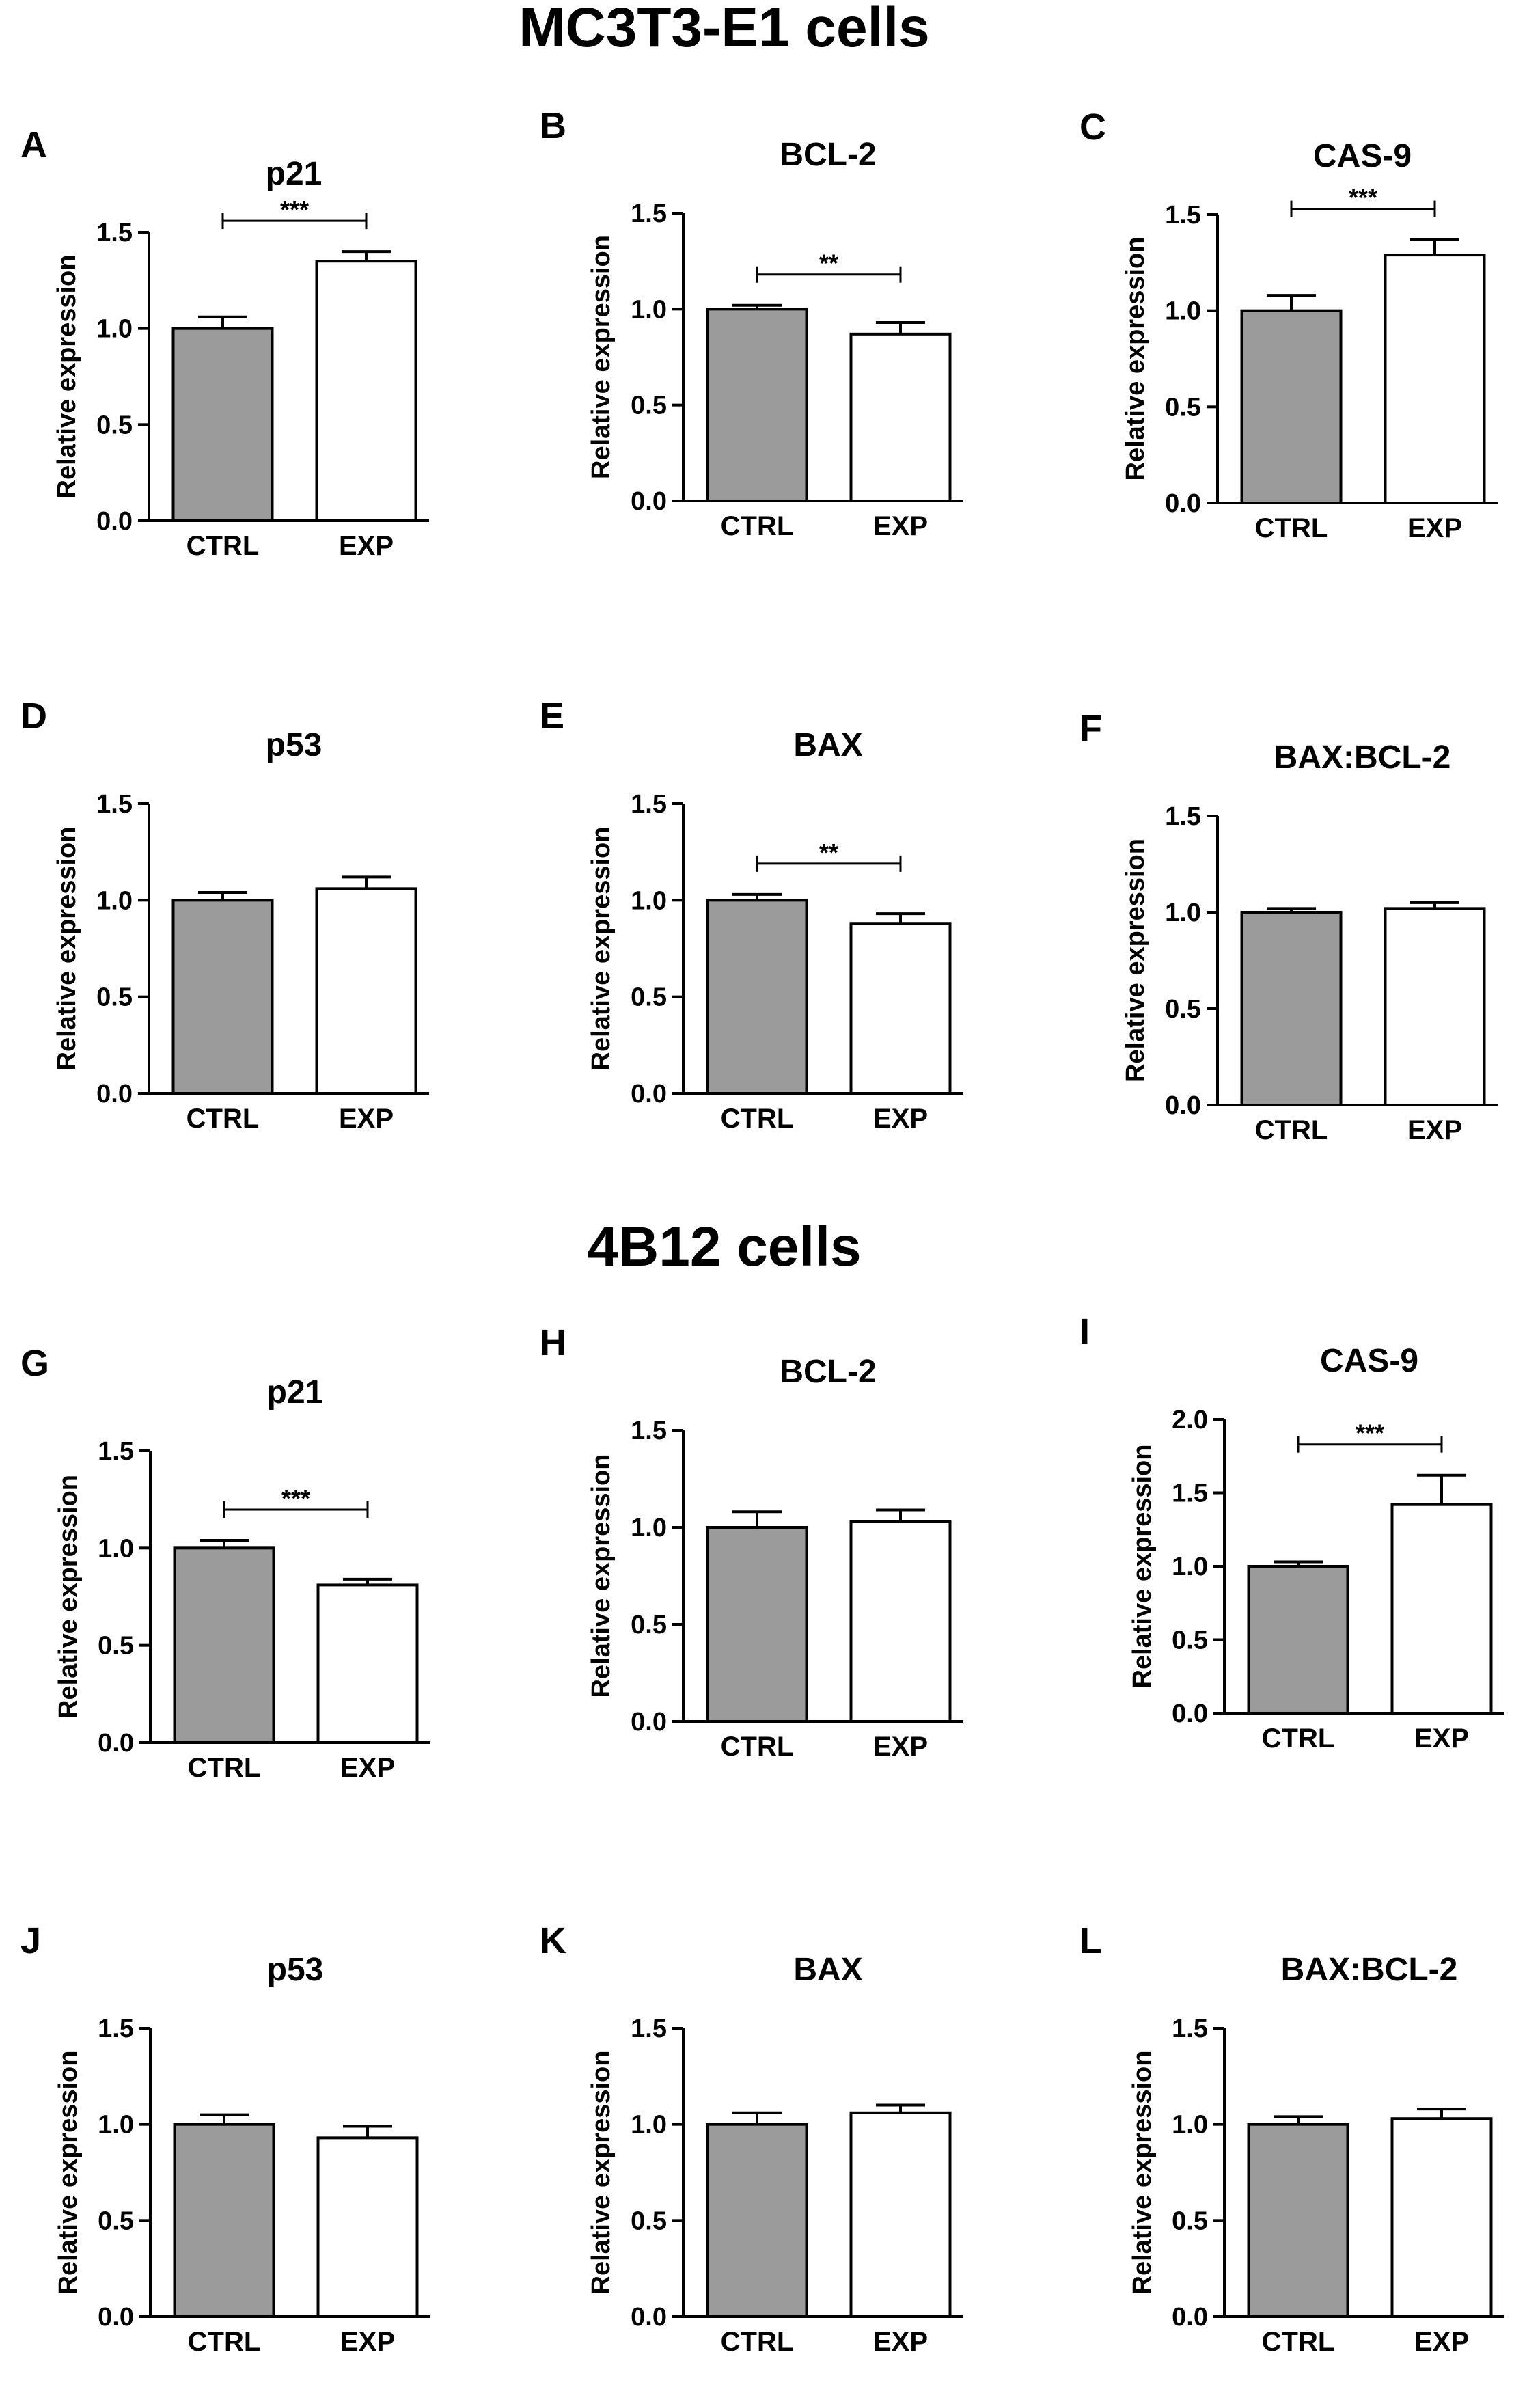 Image resolution: width=1540 pixels, height=2387 pixels. Describe the element at coordinates (724, 1247) in the screenshot. I see `section-title-4b12: 4B12 cells` at that location.